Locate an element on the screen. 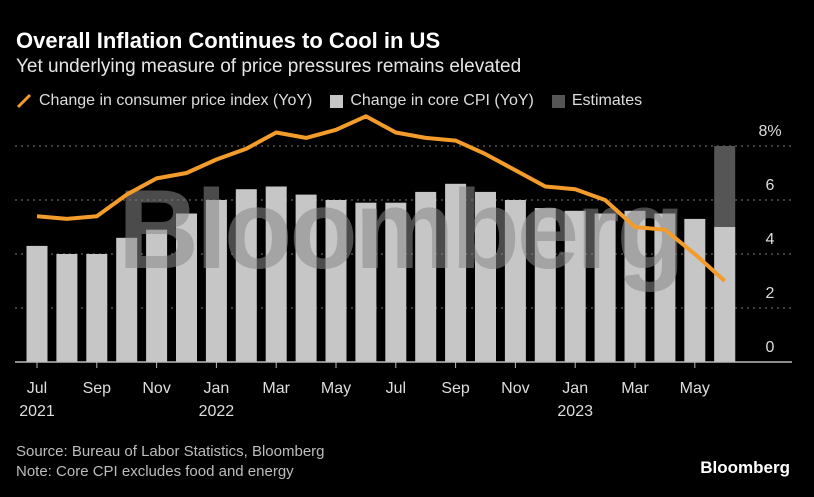 This screenshot has height=497, width=814. y-tick-label: 0 is located at coordinates (770, 347).